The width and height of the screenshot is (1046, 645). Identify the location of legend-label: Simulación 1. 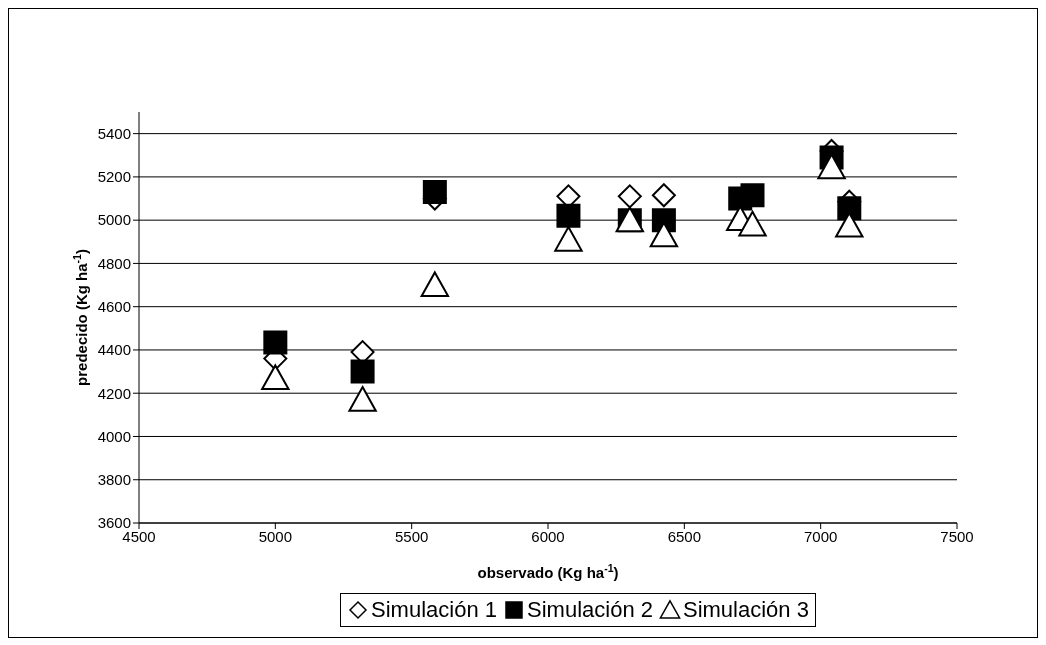
(434, 610).